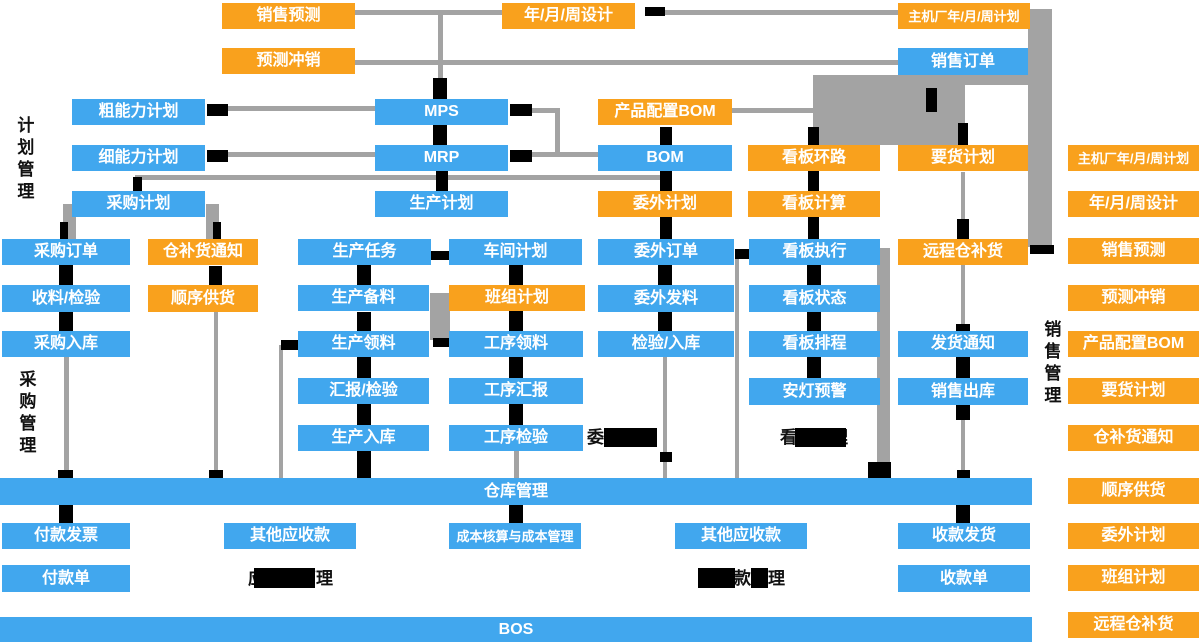  What do you see at coordinates (963, 344) in the screenshot?
I see `node-shipping-notice: 发货通知` at bounding box center [963, 344].